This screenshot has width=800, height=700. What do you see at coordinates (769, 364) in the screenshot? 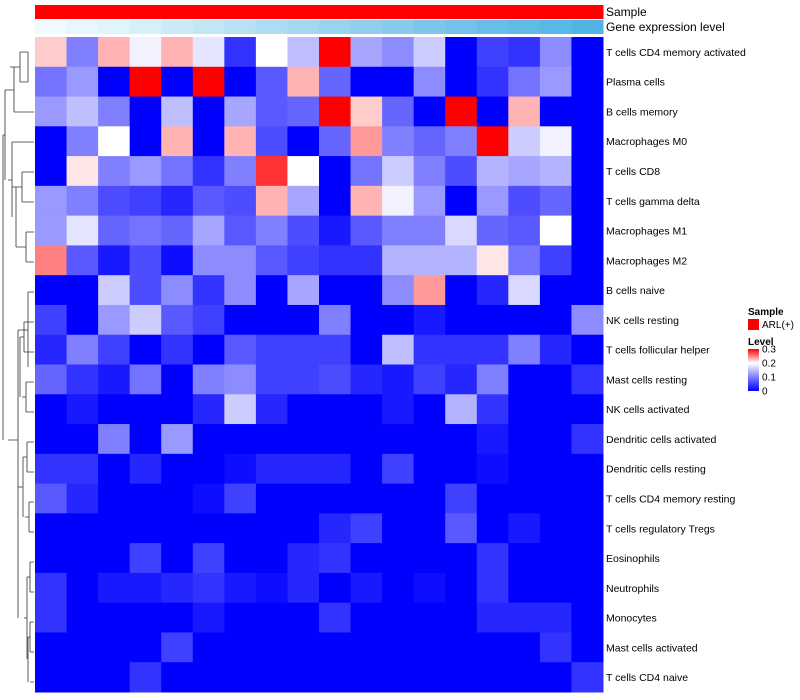
I see `legend-level-tick-label: 0.2` at bounding box center [769, 364].